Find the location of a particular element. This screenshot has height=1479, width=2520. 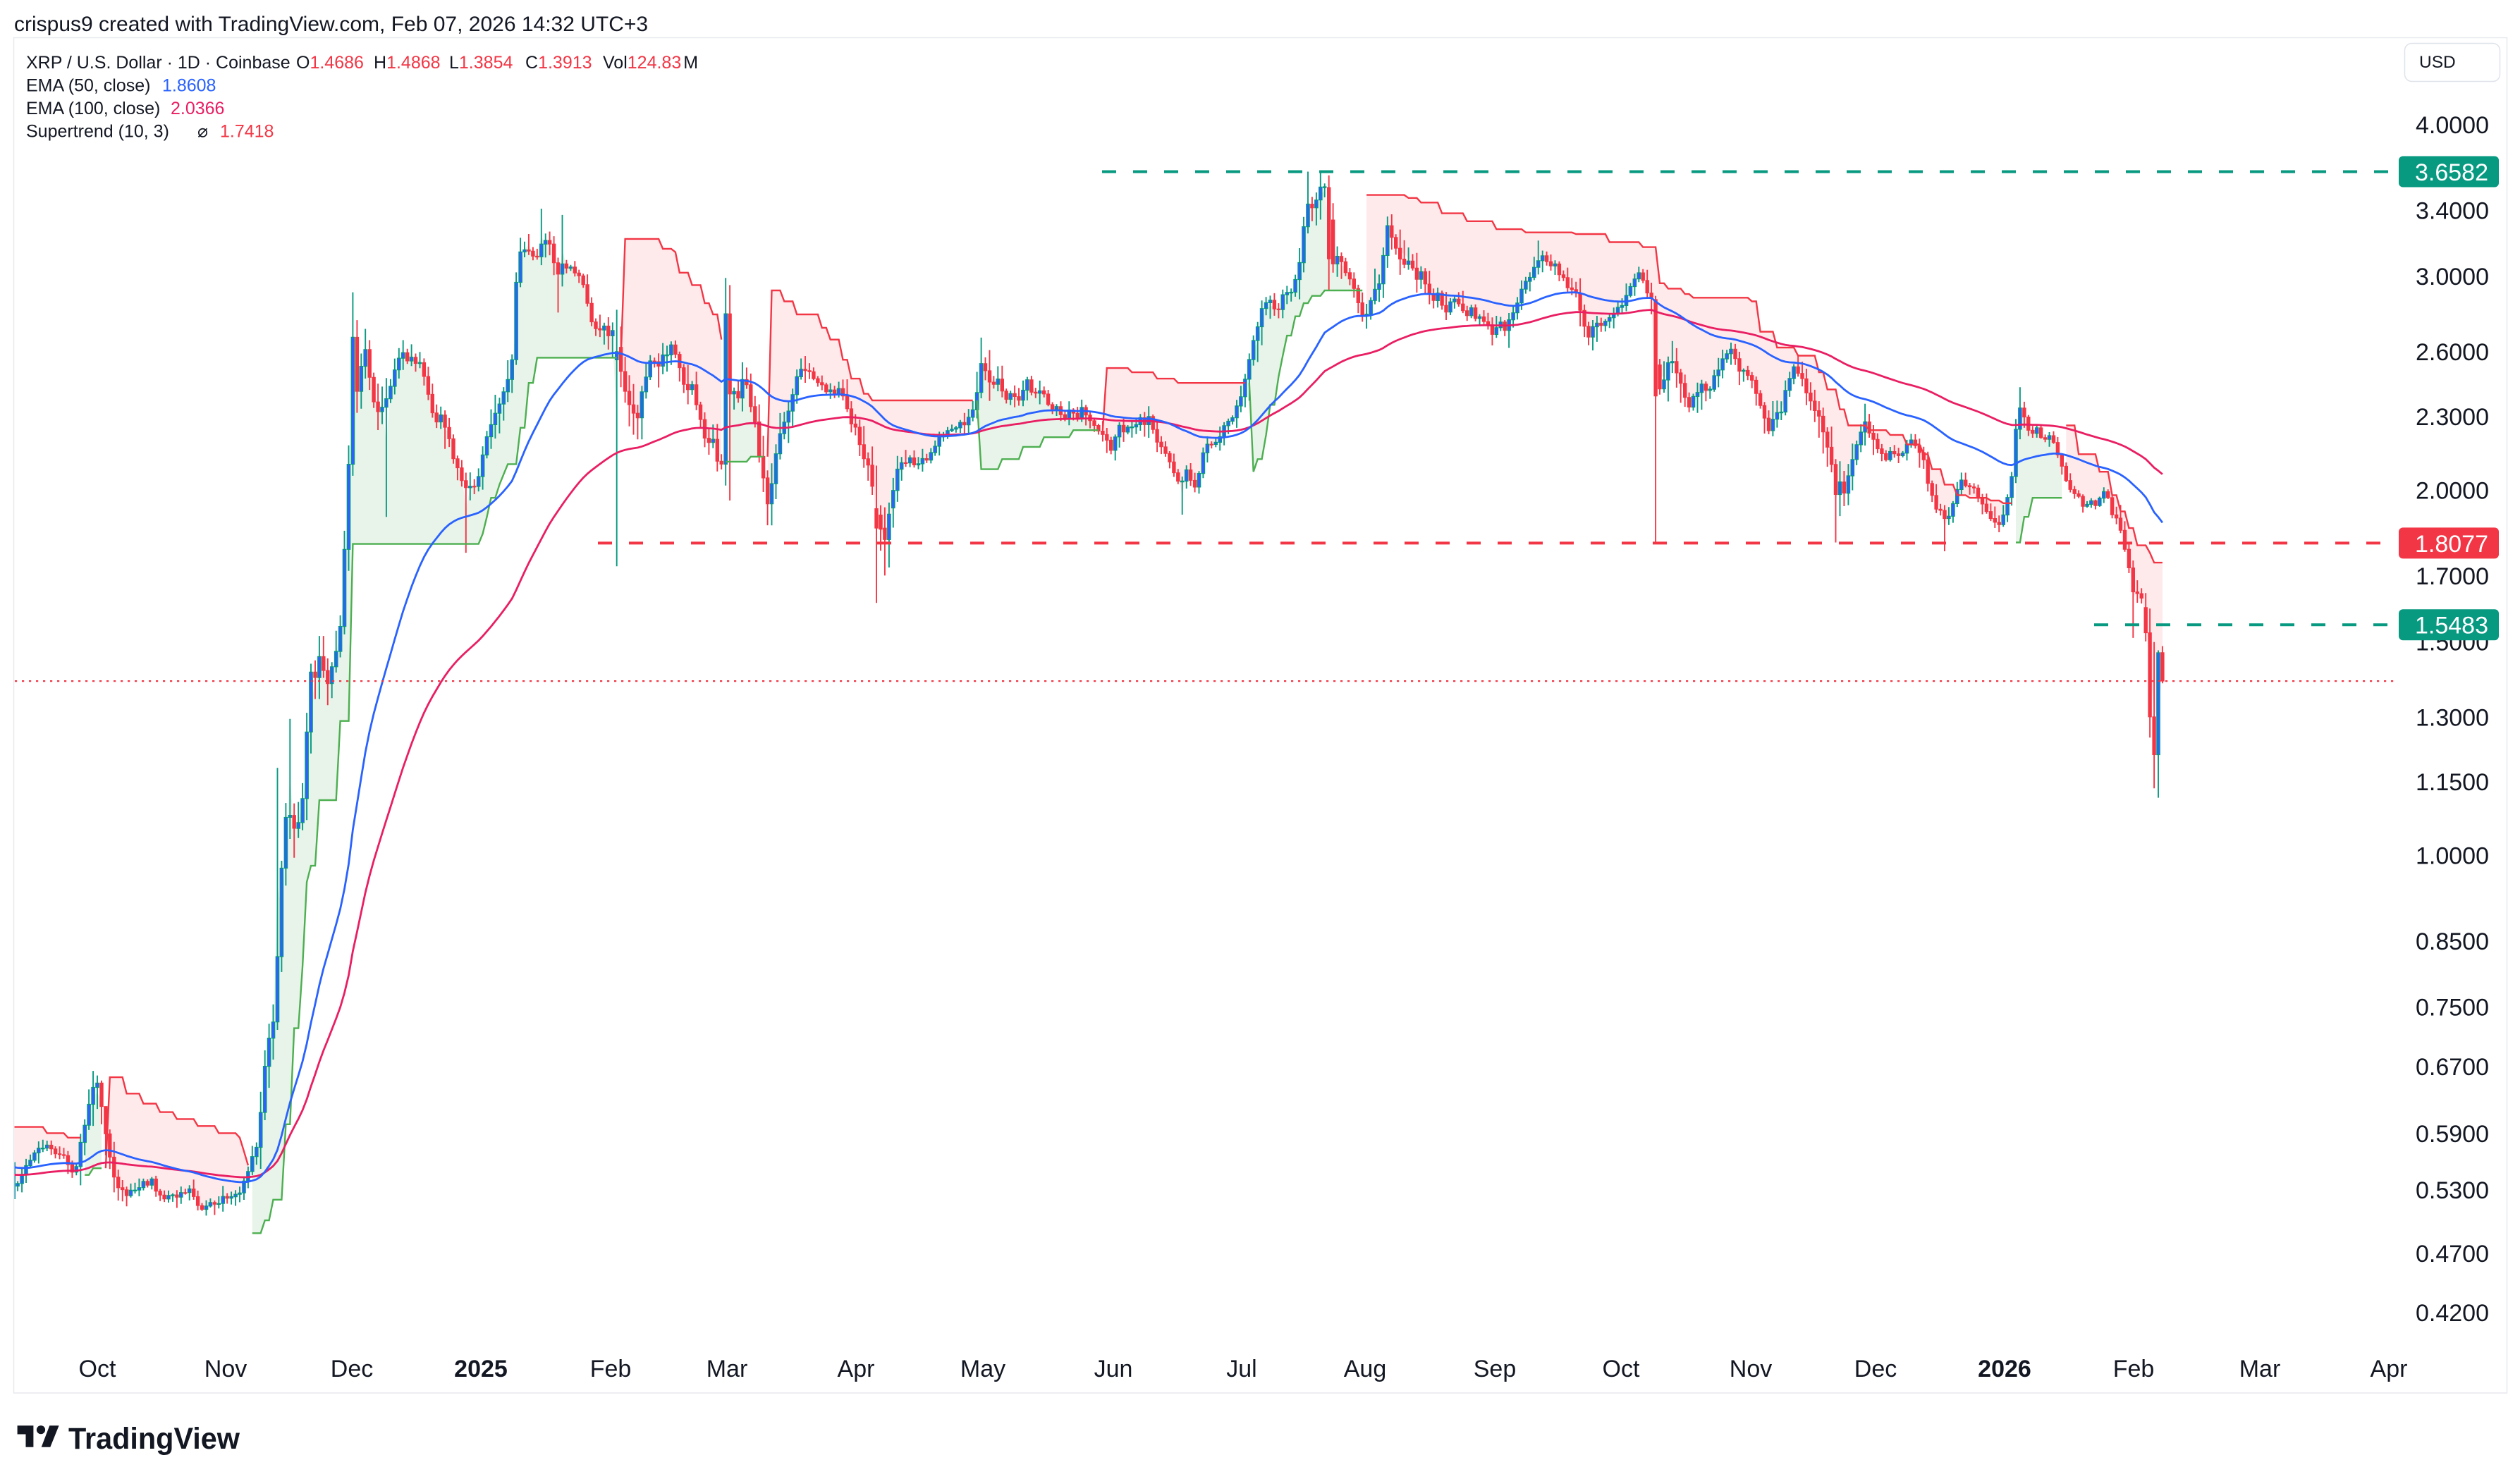

svg-text: 1.8077 is located at coordinates (2451, 544).